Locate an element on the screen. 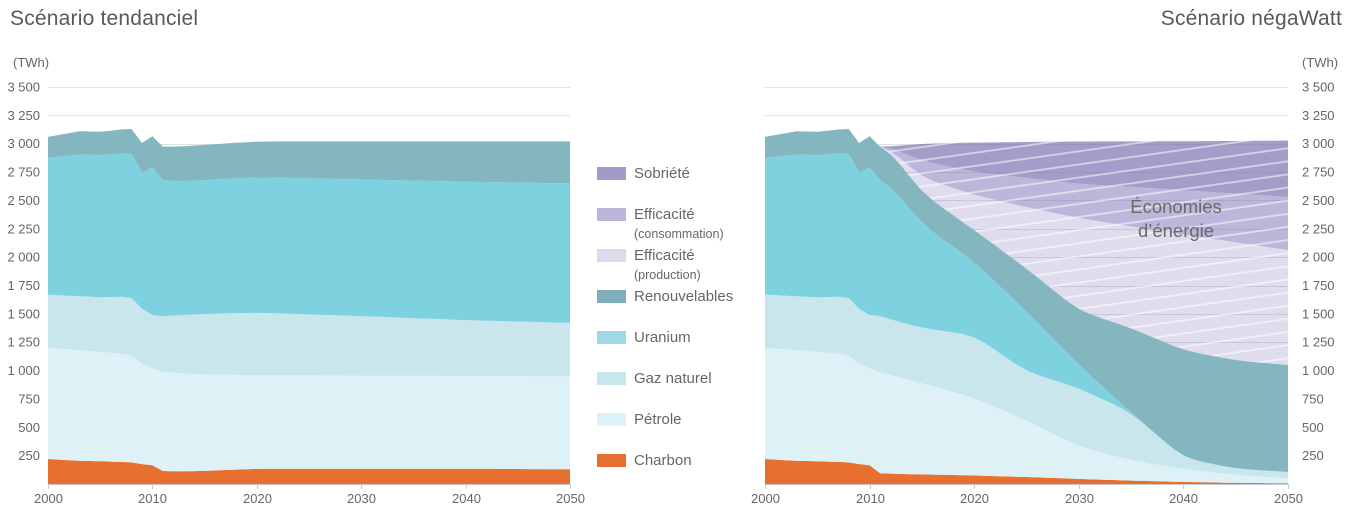 This screenshot has width=1351, height=519. legend-item-uranium: Uranium is located at coordinates (644, 338).